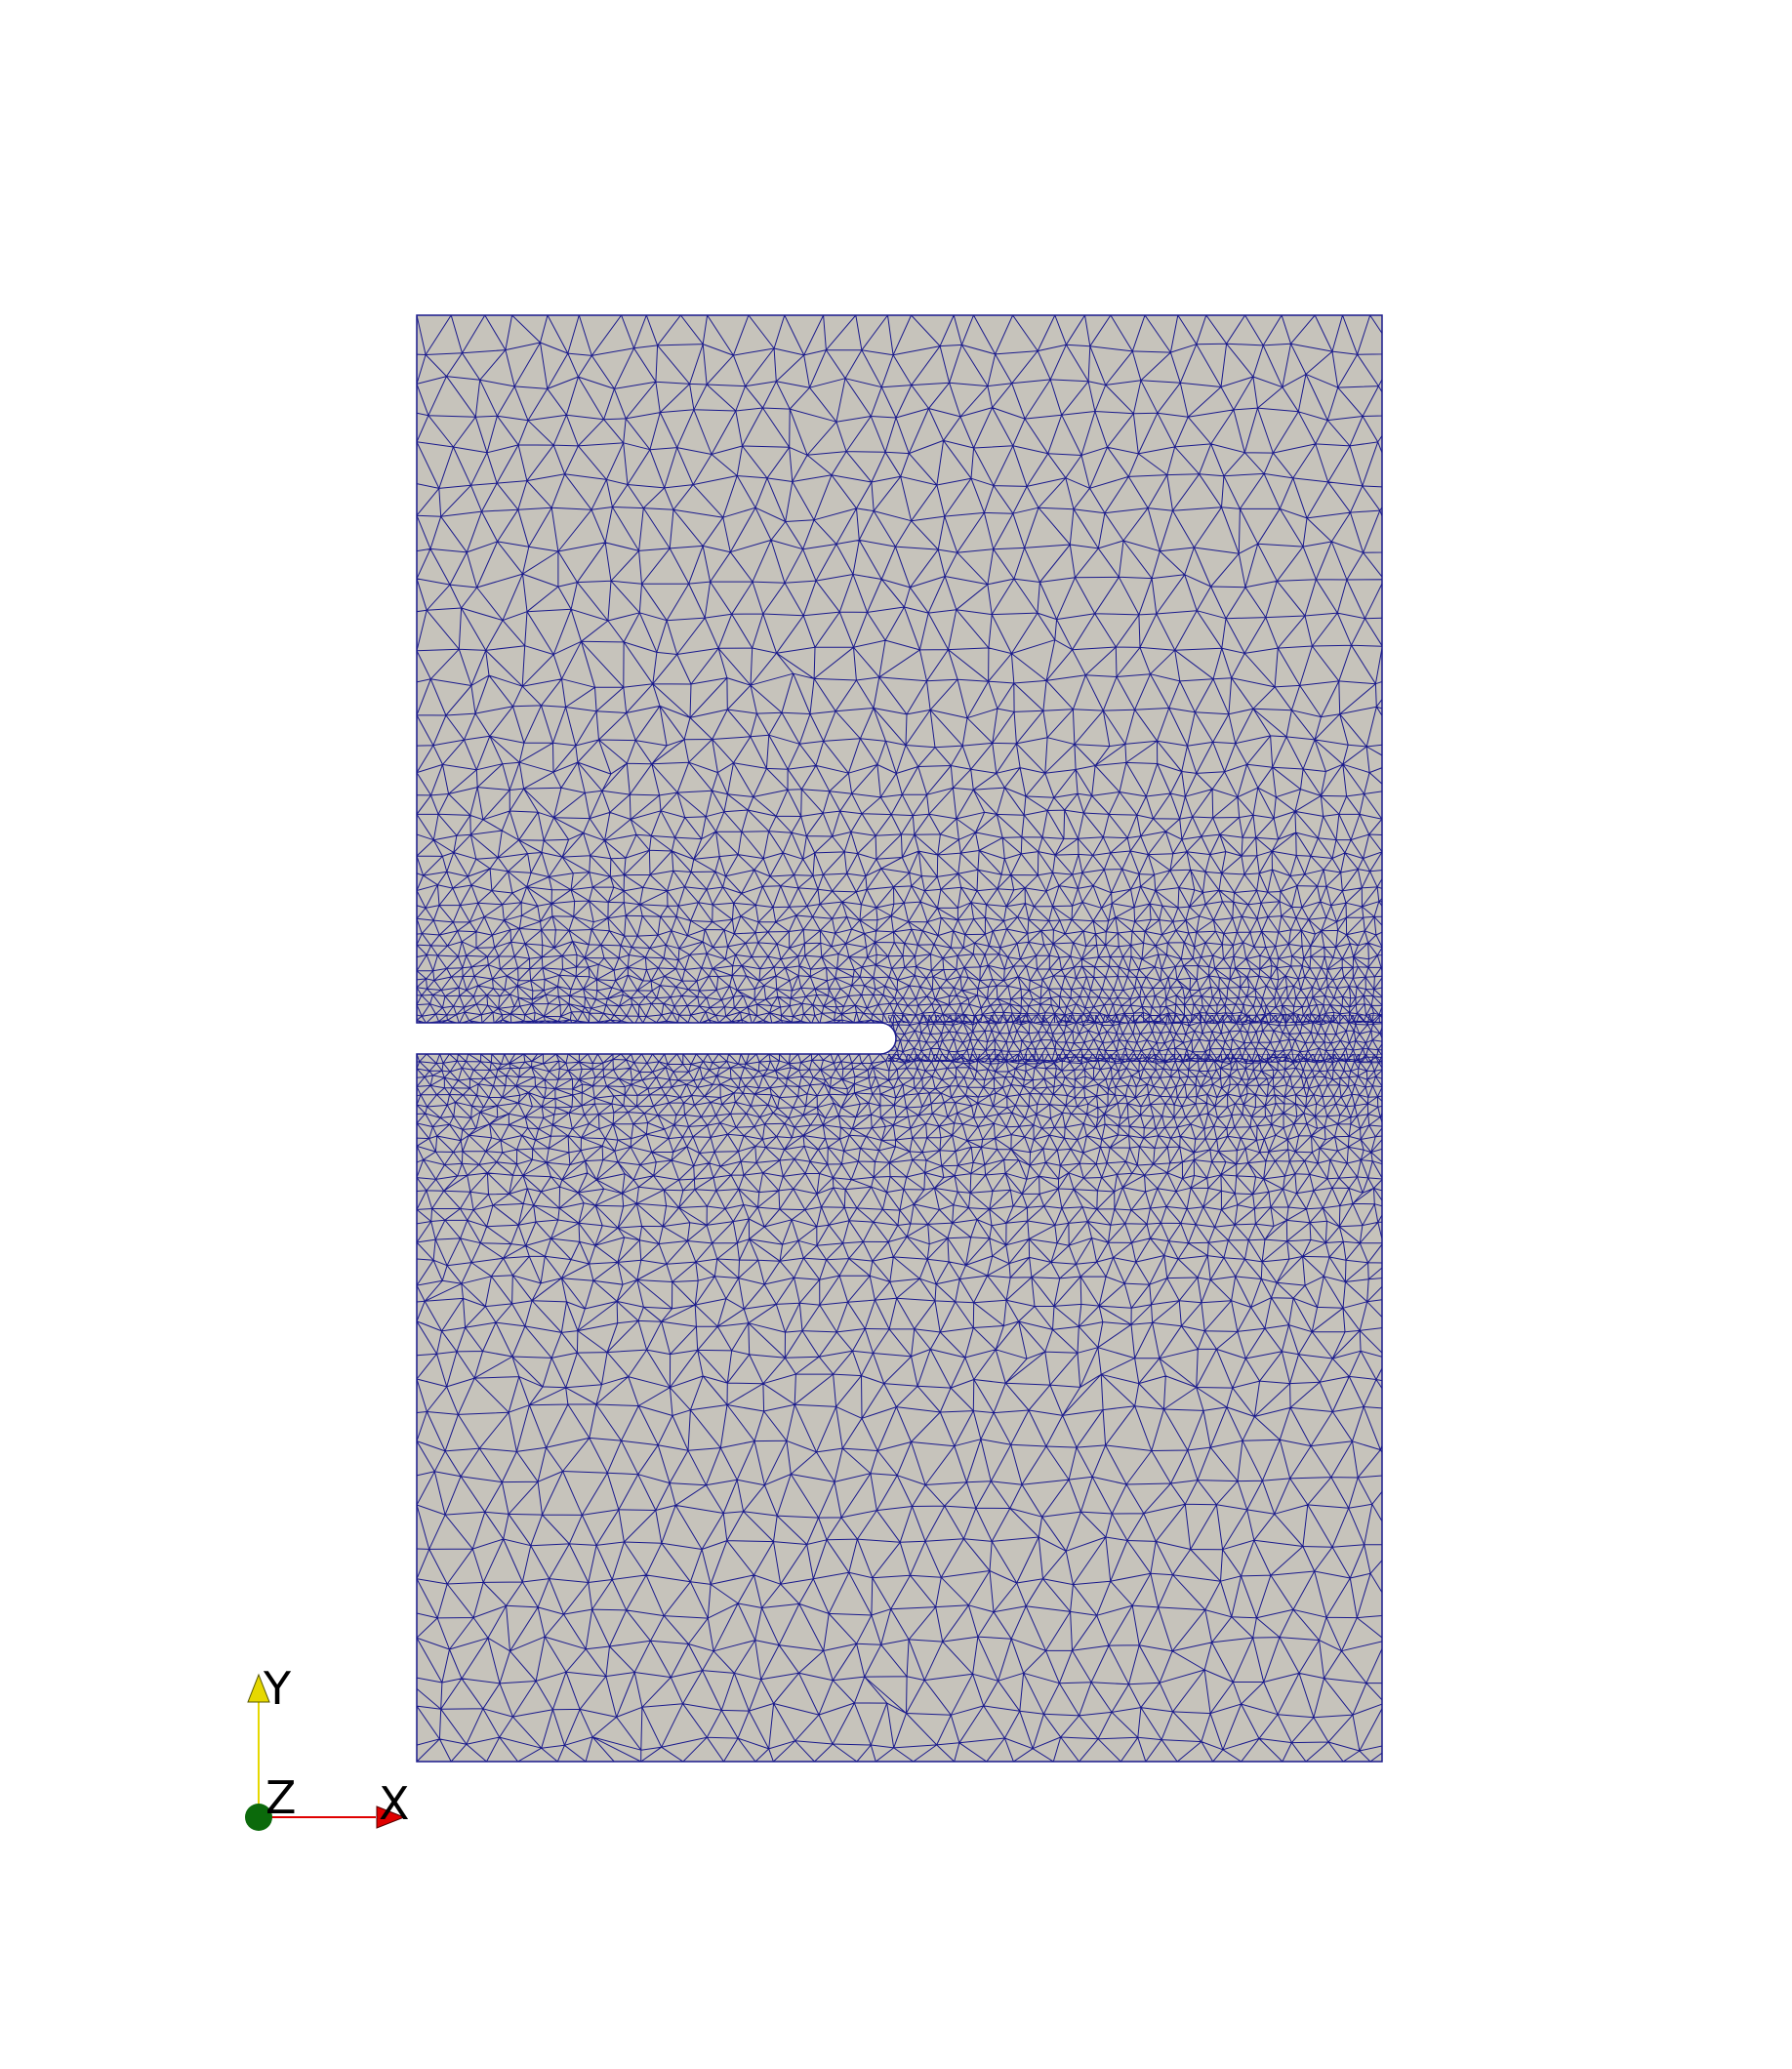 Image resolution: width=1792 pixels, height=2069 pixels. I want to click on x-axis-label: X, so click(394, 1803).